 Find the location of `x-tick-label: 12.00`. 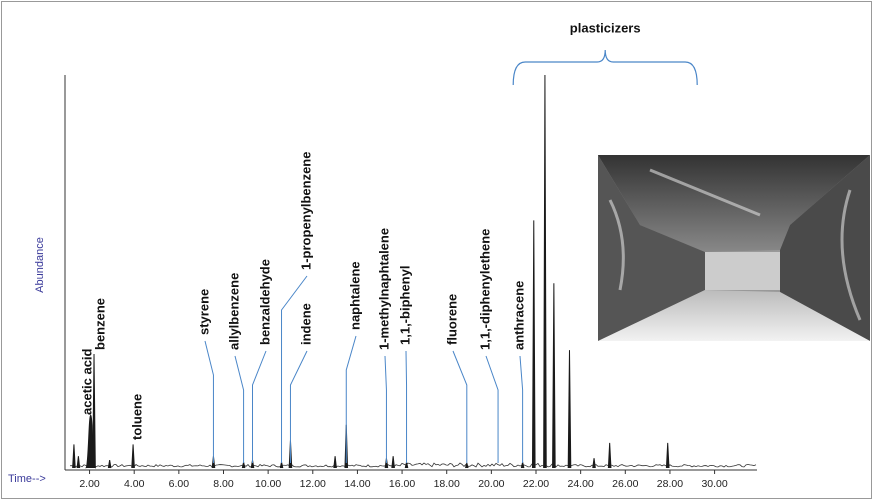

x-tick-label: 12.00 is located at coordinates (313, 484).